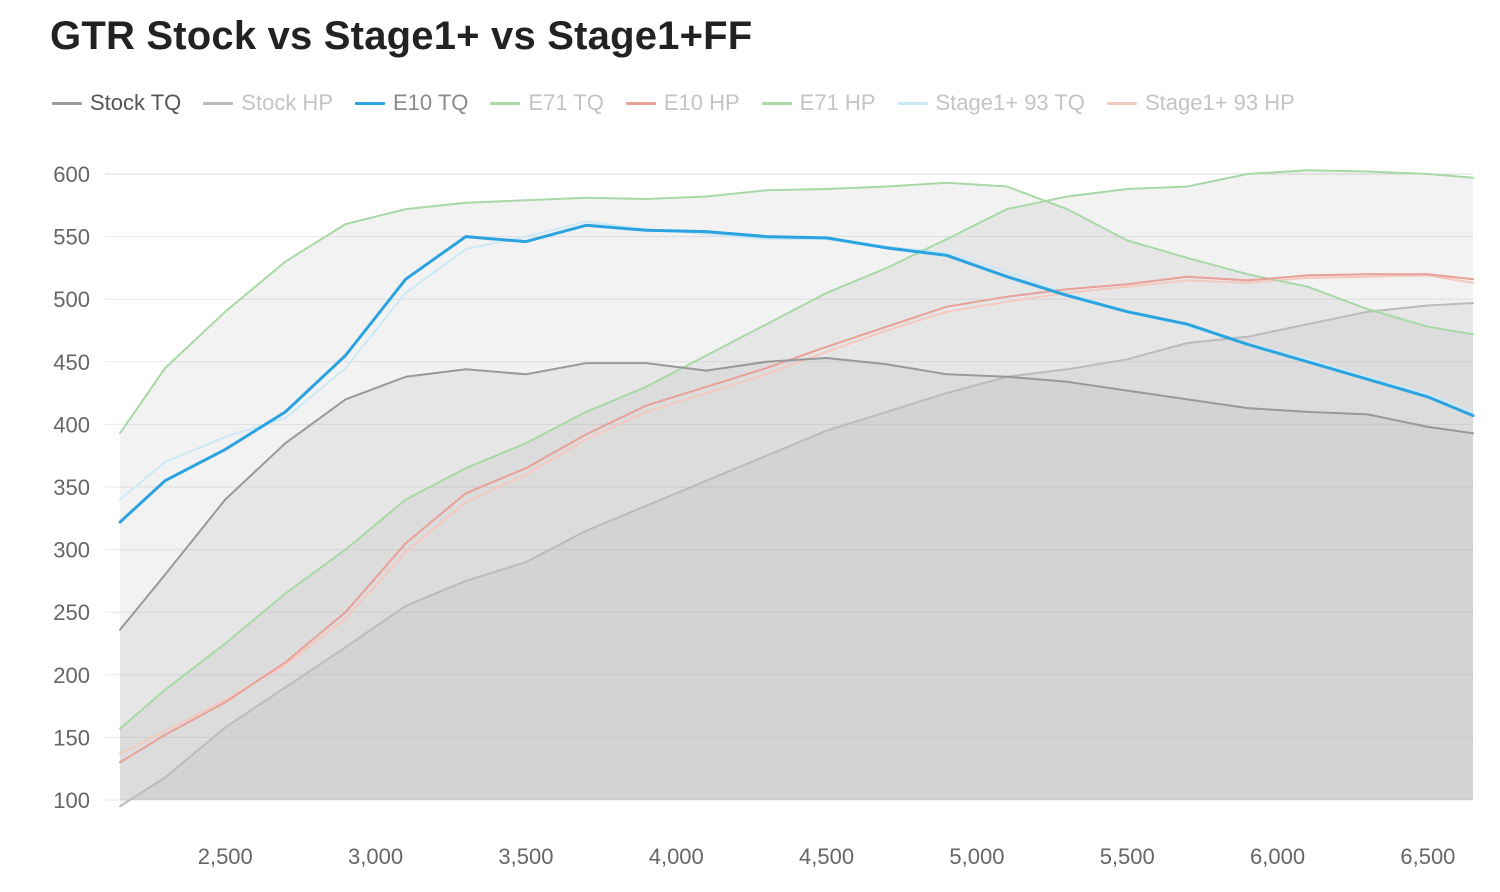 This screenshot has width=1500, height=892. I want to click on x-tick-label: 5,000, so click(976, 856).